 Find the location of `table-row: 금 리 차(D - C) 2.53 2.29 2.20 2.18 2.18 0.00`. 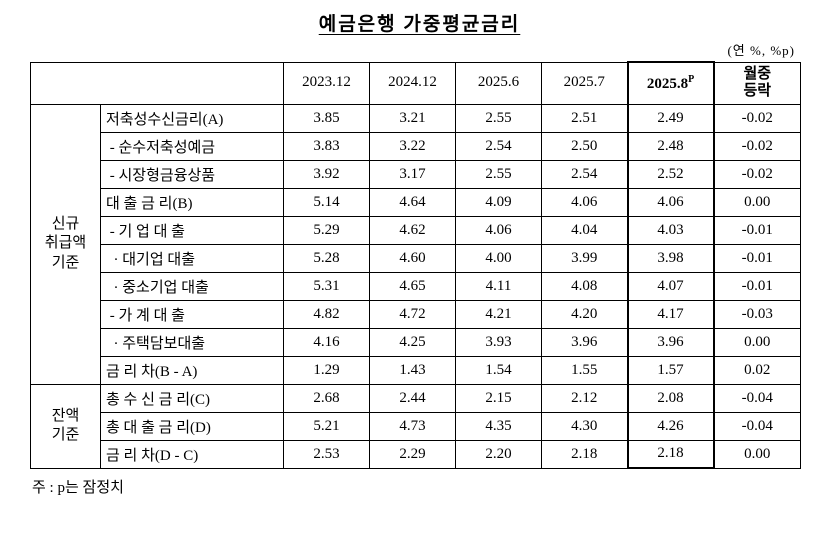

table-row: 금 리 차(D - C) 2.53 2.29 2.20 2.18 2.18 0.00 is located at coordinates (416, 454).